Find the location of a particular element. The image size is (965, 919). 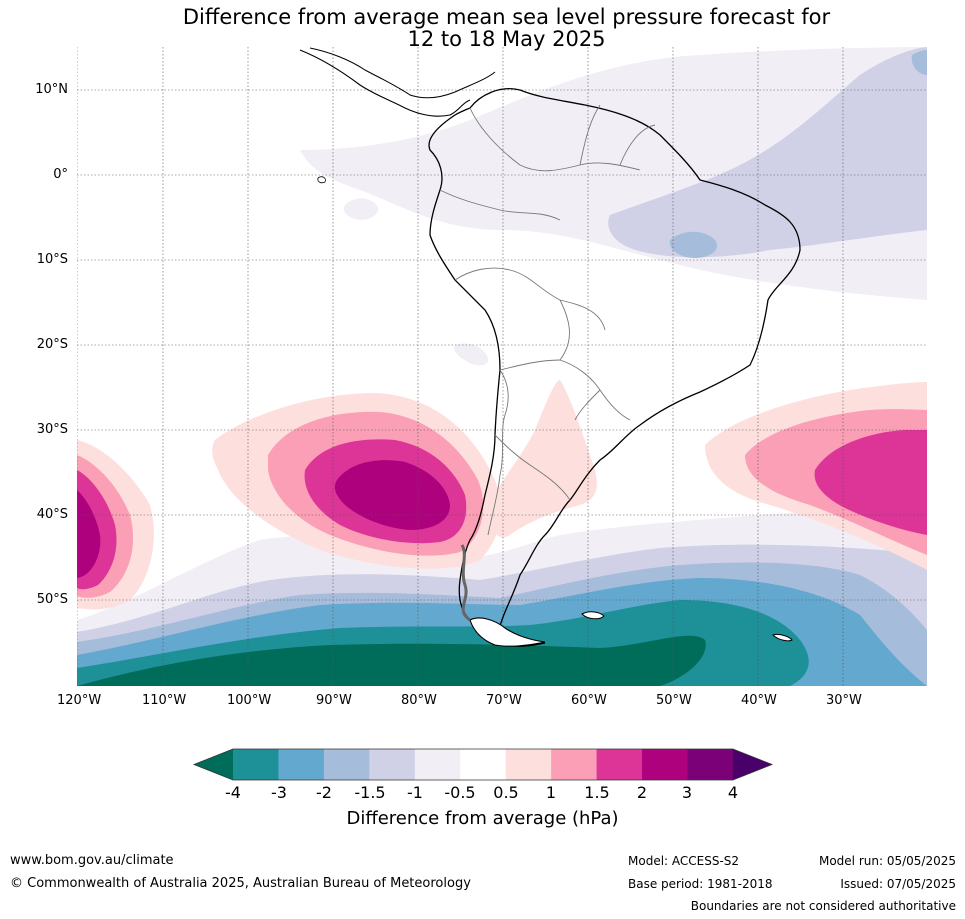

lat-label-20s: 20°S is located at coordinates (52, 344).